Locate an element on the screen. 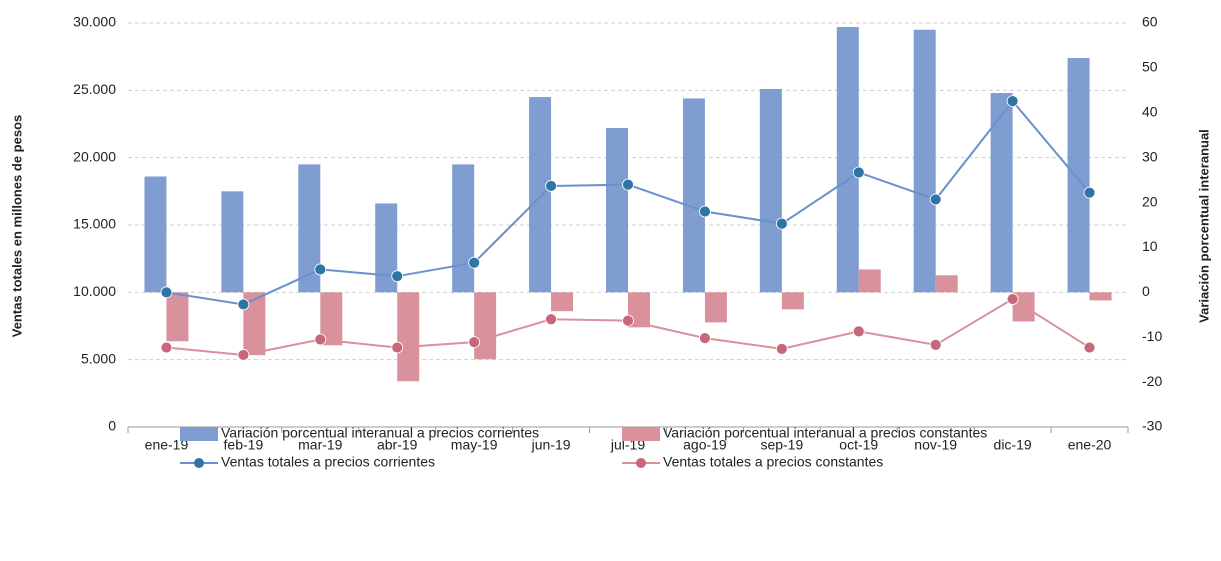  x-tick-label: oct-19 is located at coordinates (858, 445).